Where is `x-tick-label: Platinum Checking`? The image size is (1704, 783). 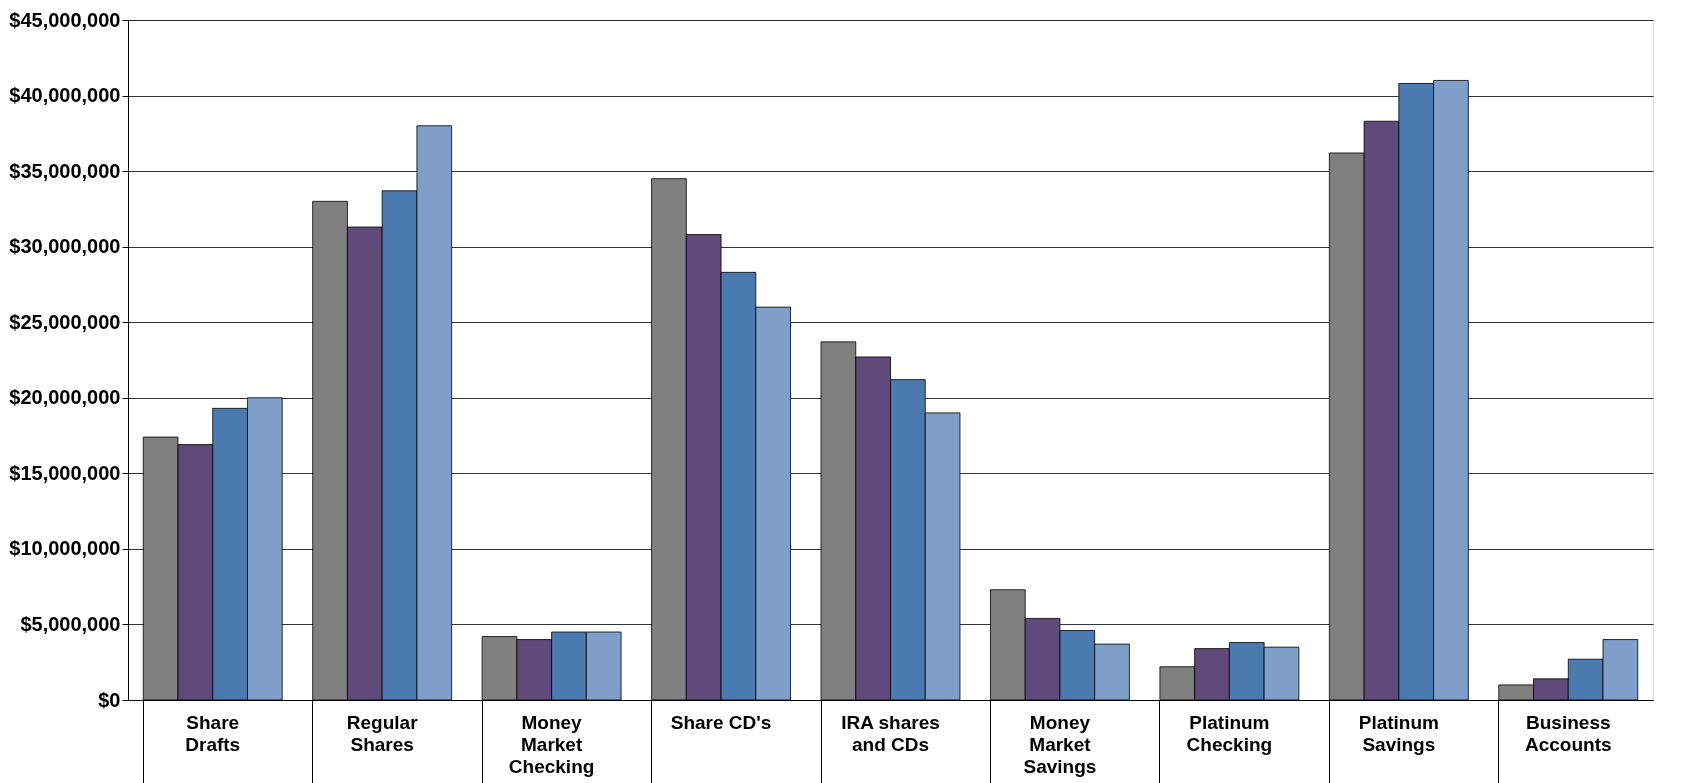 x-tick-label: Platinum Checking is located at coordinates (1229, 733).